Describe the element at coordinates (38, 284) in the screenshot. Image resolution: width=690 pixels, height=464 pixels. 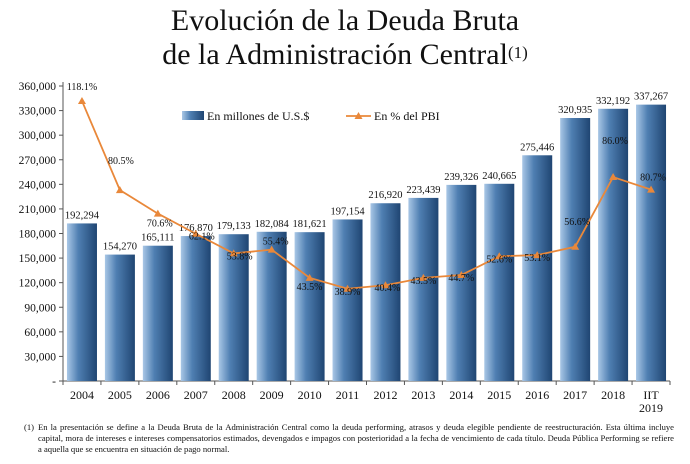
I see `y-tick-label: 120,000` at that location.